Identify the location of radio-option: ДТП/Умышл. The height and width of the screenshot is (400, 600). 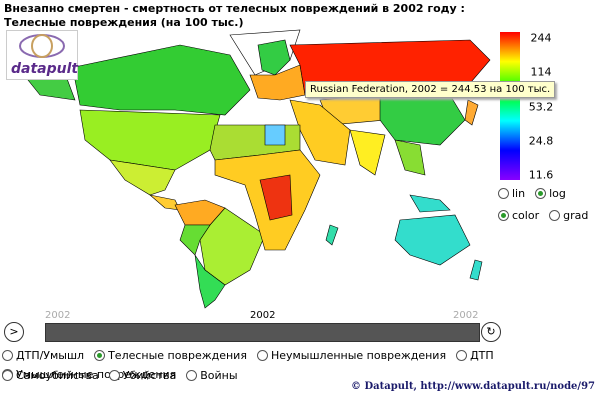
(43, 355).